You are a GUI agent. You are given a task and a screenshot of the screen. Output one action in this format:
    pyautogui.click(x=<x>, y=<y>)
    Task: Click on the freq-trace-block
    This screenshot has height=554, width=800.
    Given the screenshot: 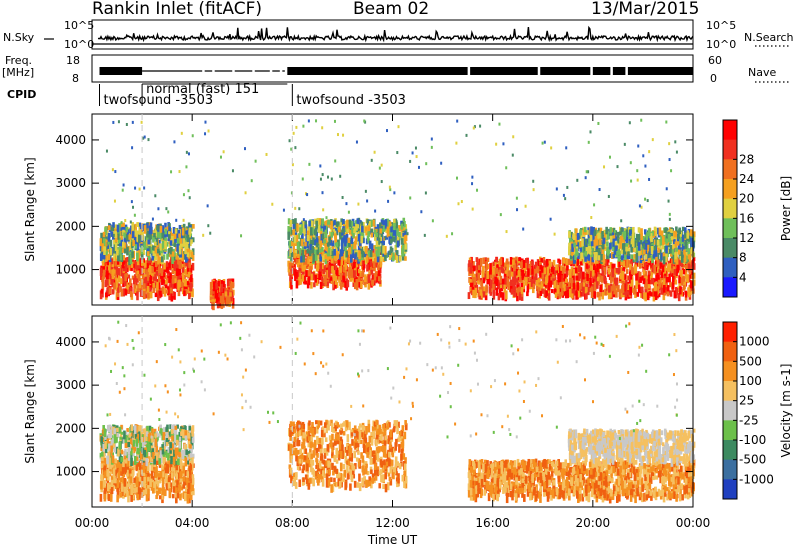 What is the action you would take?
    pyautogui.click(x=490, y=71)
    